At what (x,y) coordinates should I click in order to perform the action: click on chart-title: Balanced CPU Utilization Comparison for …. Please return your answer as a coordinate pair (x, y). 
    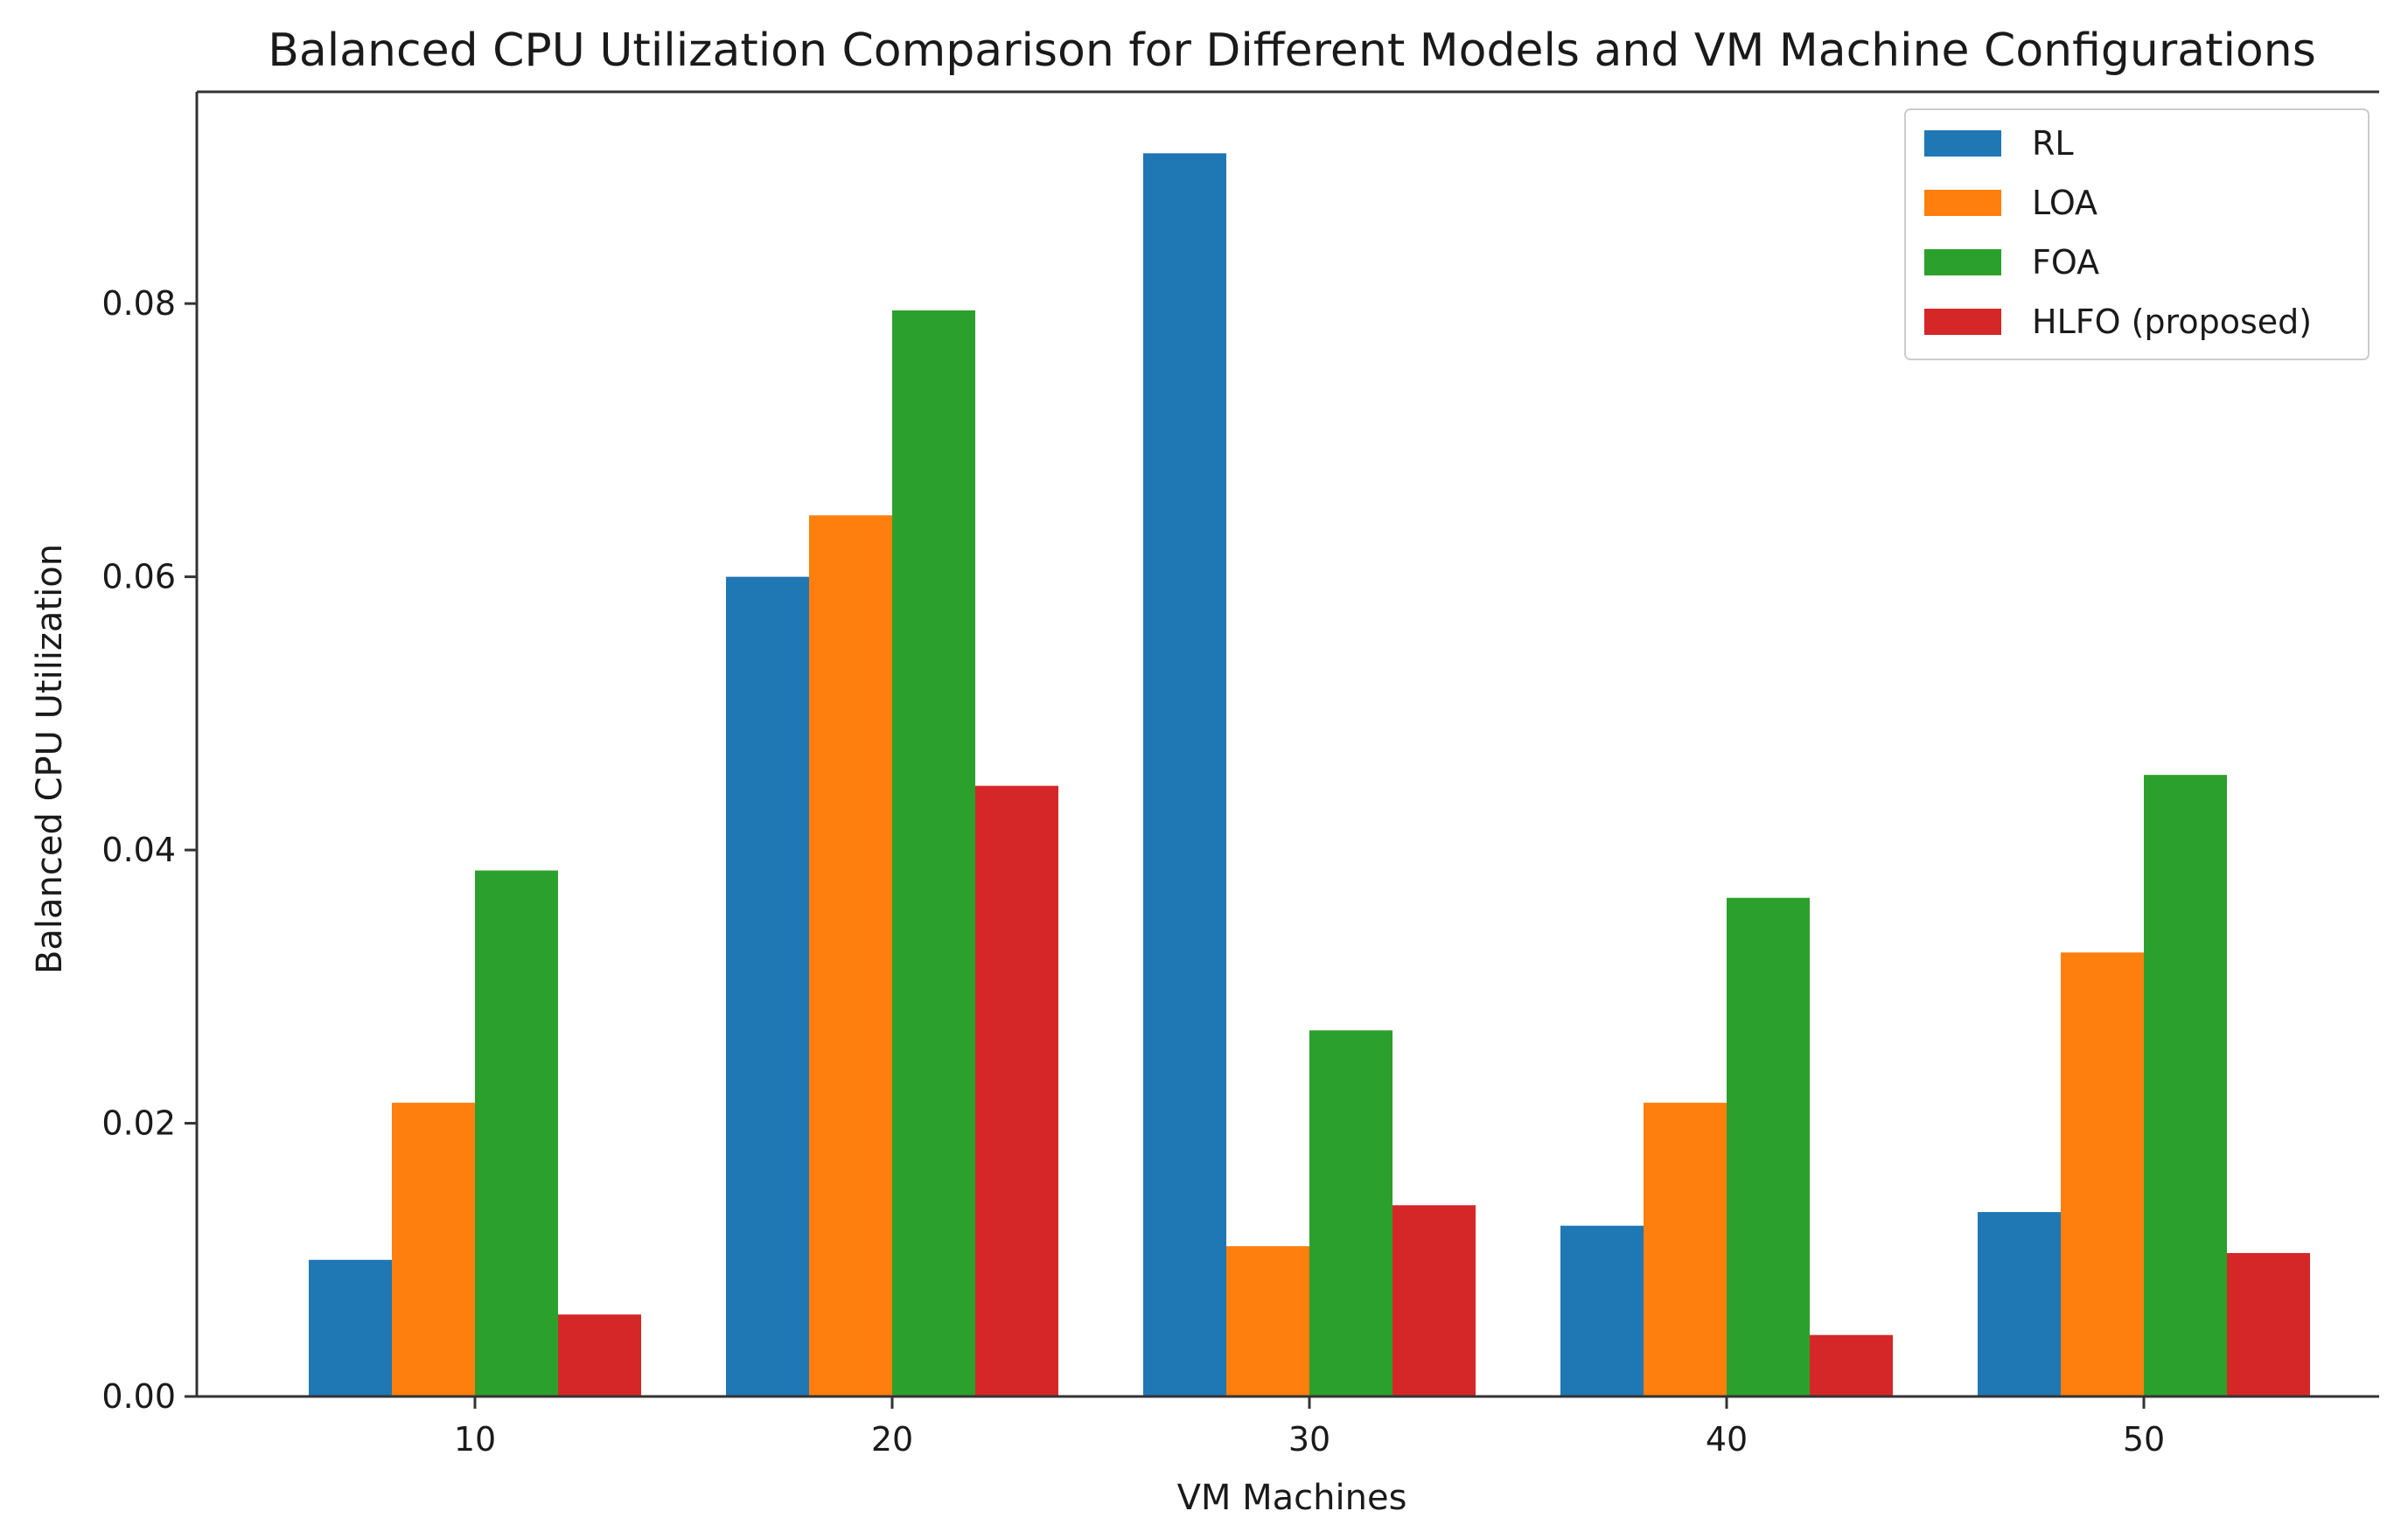
    Looking at the image, I should click on (1292, 50).